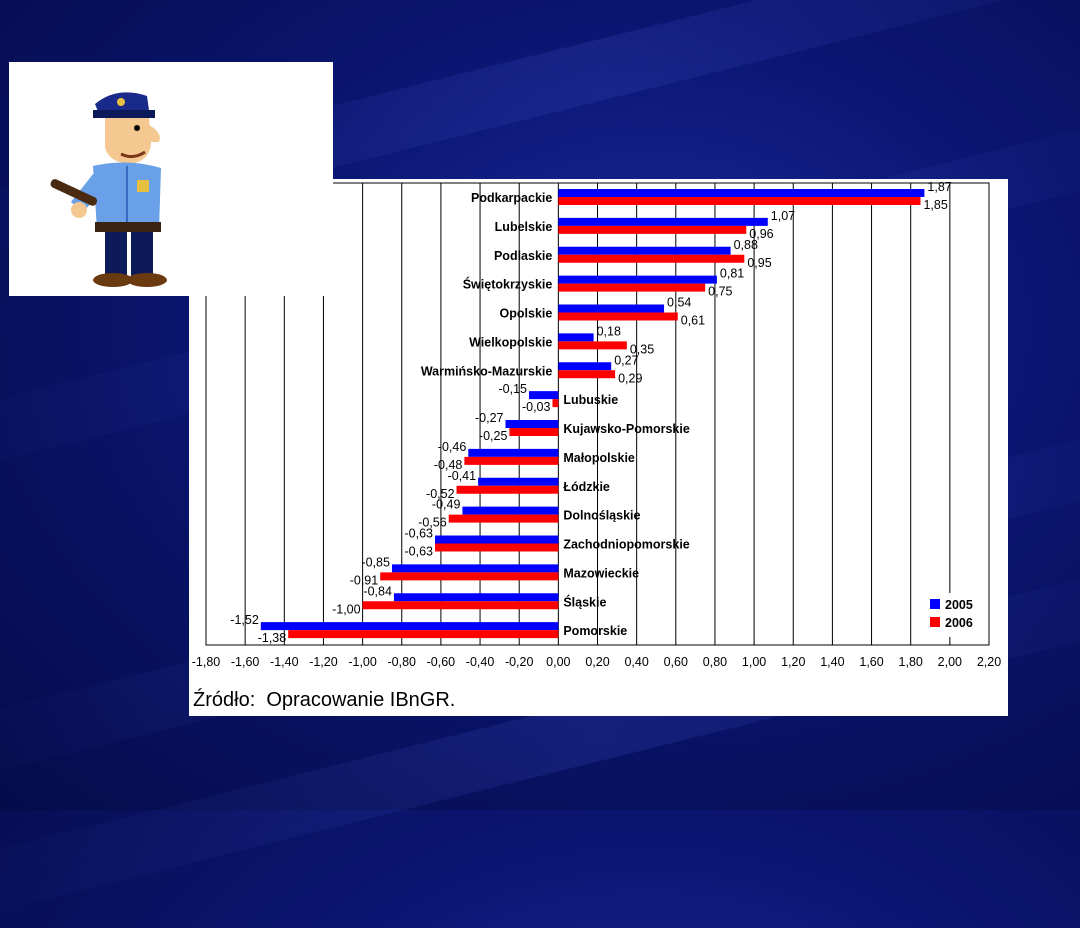 The image size is (1080, 928). Describe the element at coordinates (832, 662) in the screenshot. I see `x-tick-label: 1,40` at that location.